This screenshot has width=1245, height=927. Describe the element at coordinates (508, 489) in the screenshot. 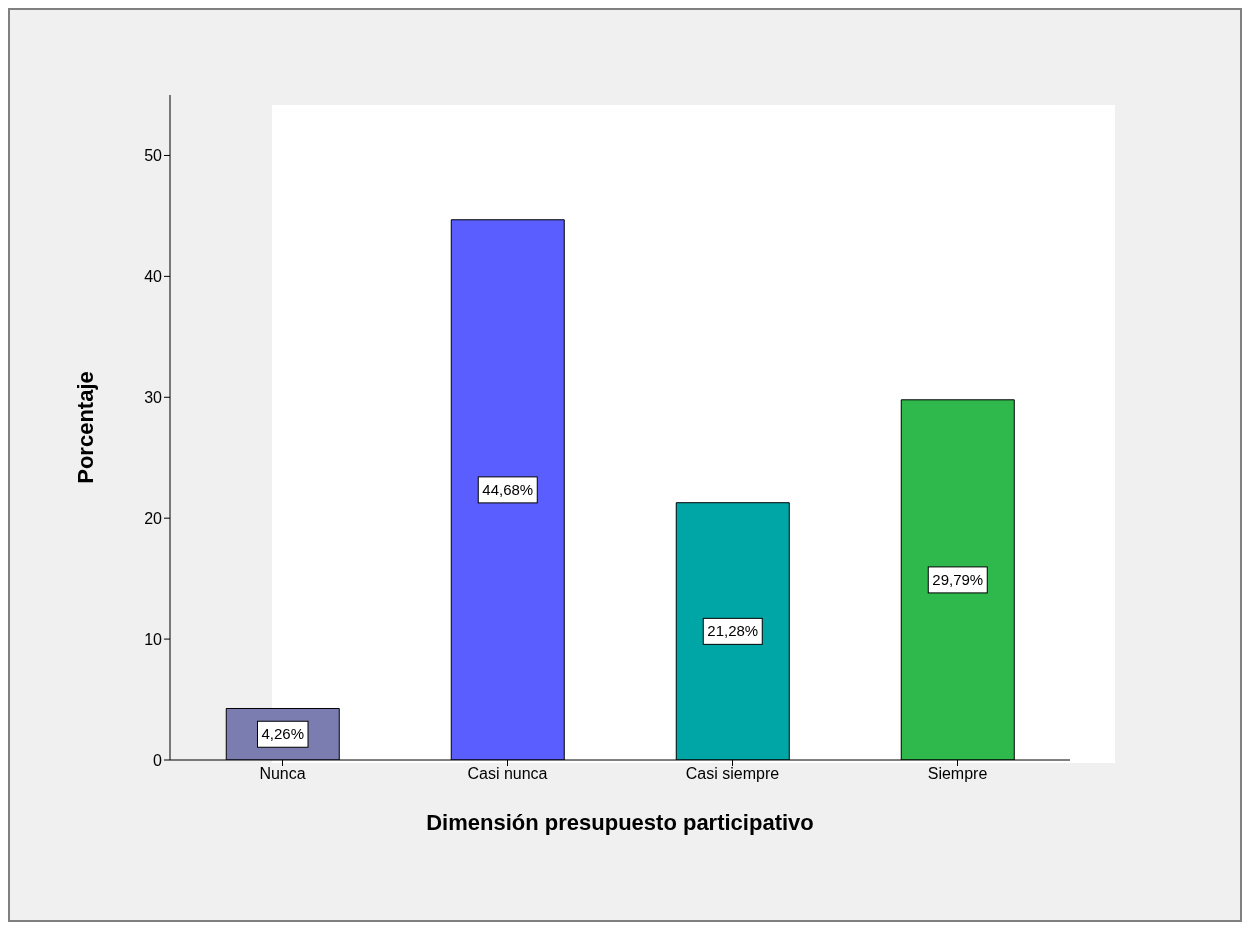

I see `data-label: 44,68%` at that location.